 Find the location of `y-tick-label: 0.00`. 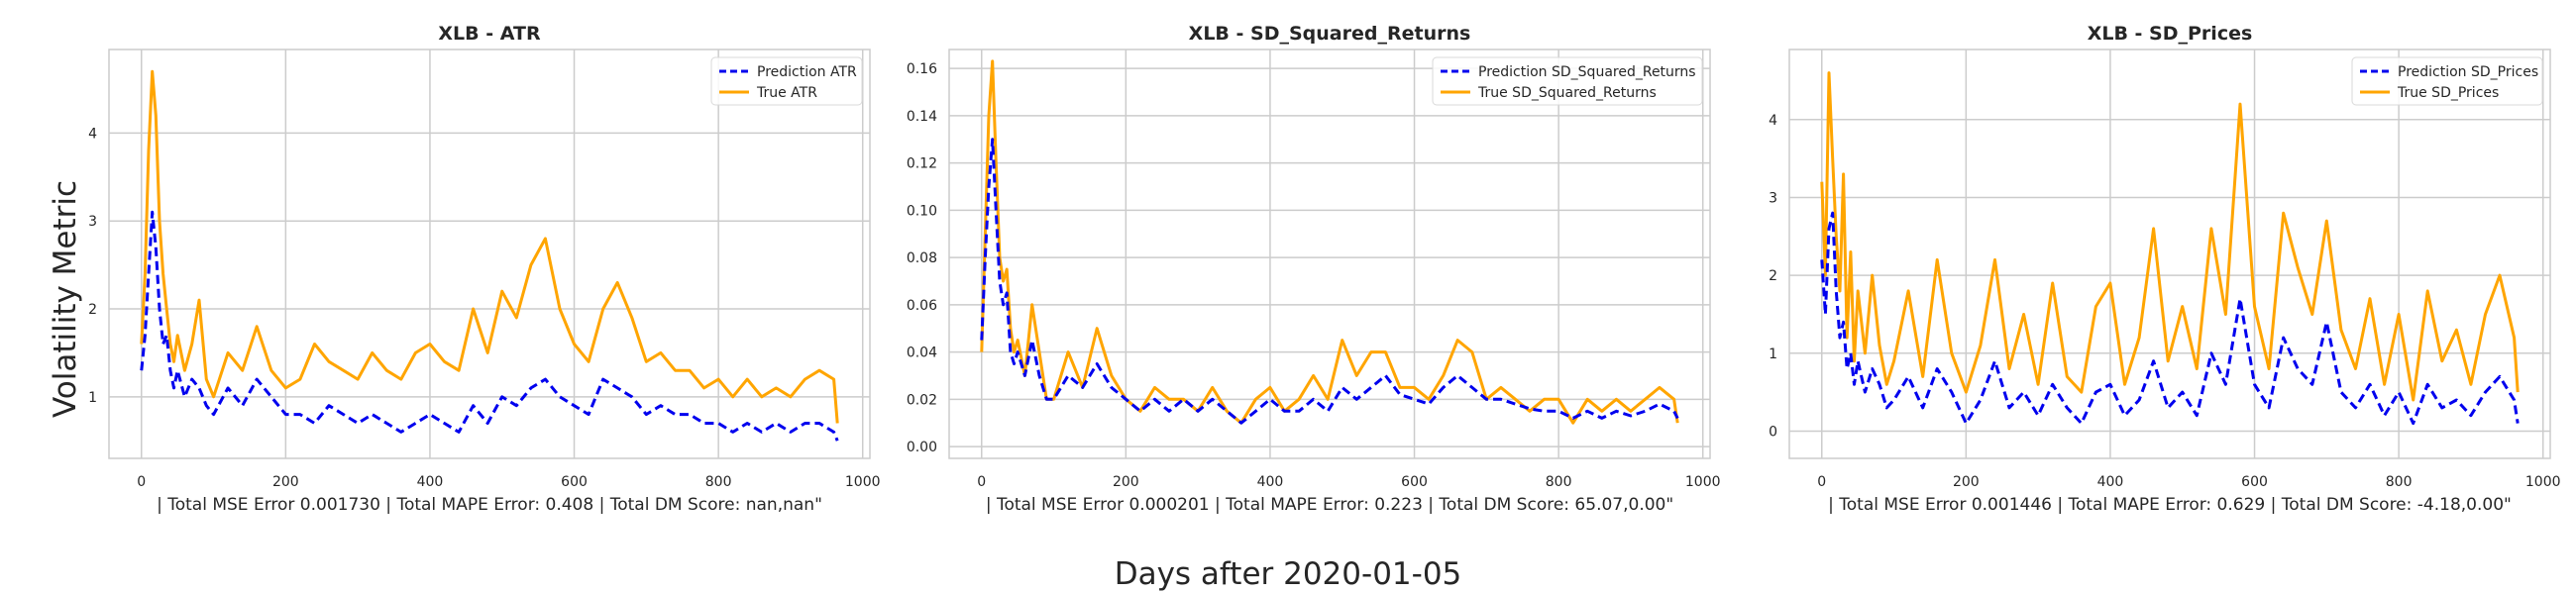

y-tick-label: 0.00 is located at coordinates (922, 448).